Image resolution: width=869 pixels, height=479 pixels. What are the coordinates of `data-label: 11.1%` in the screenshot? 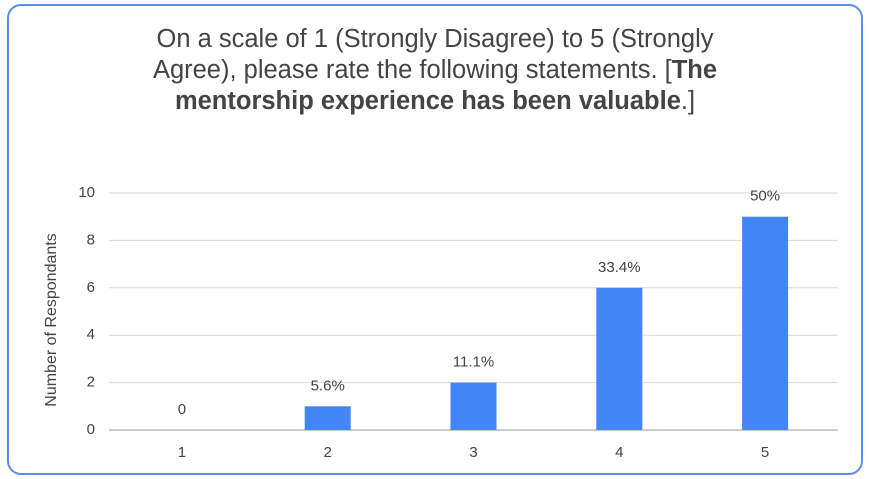 It's located at (473, 362).